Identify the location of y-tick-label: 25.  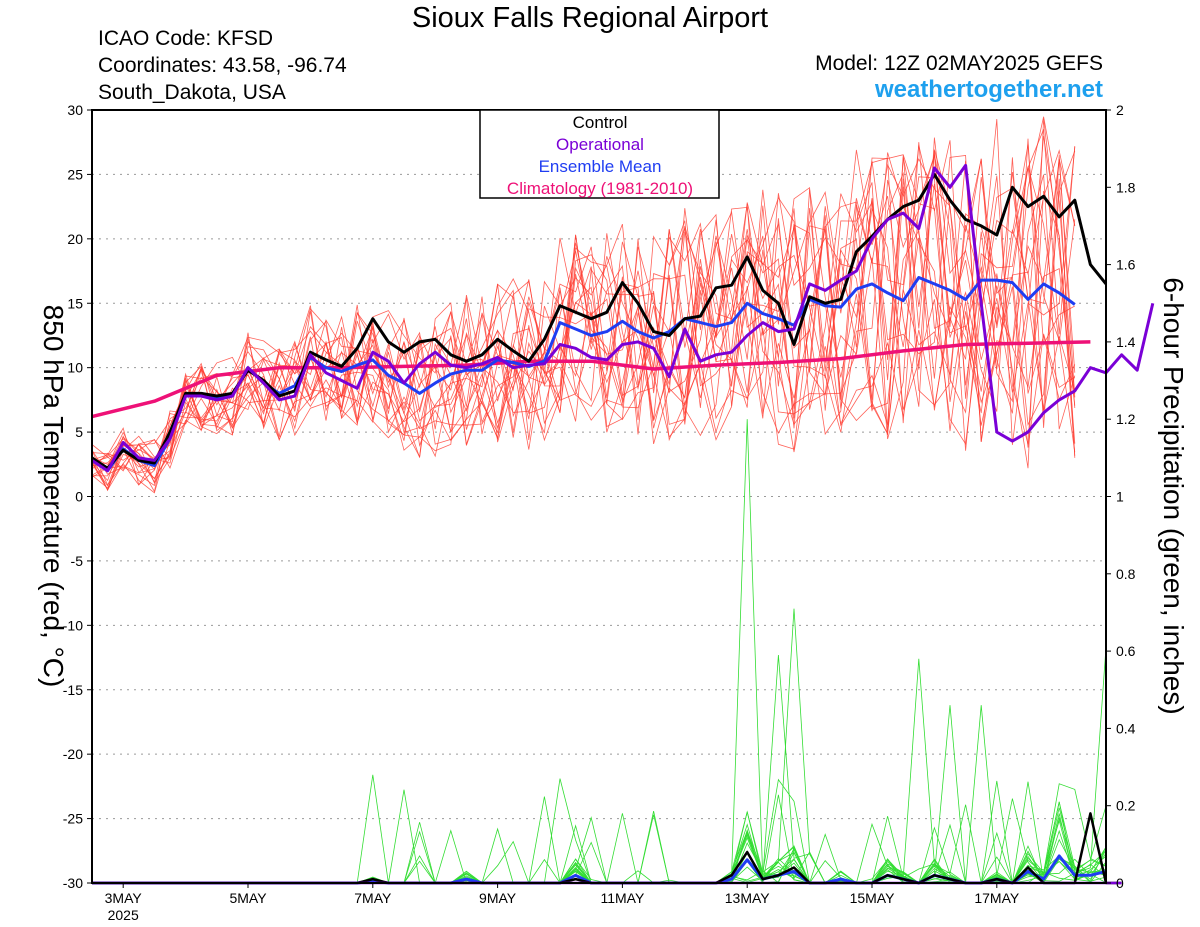
(75, 174).